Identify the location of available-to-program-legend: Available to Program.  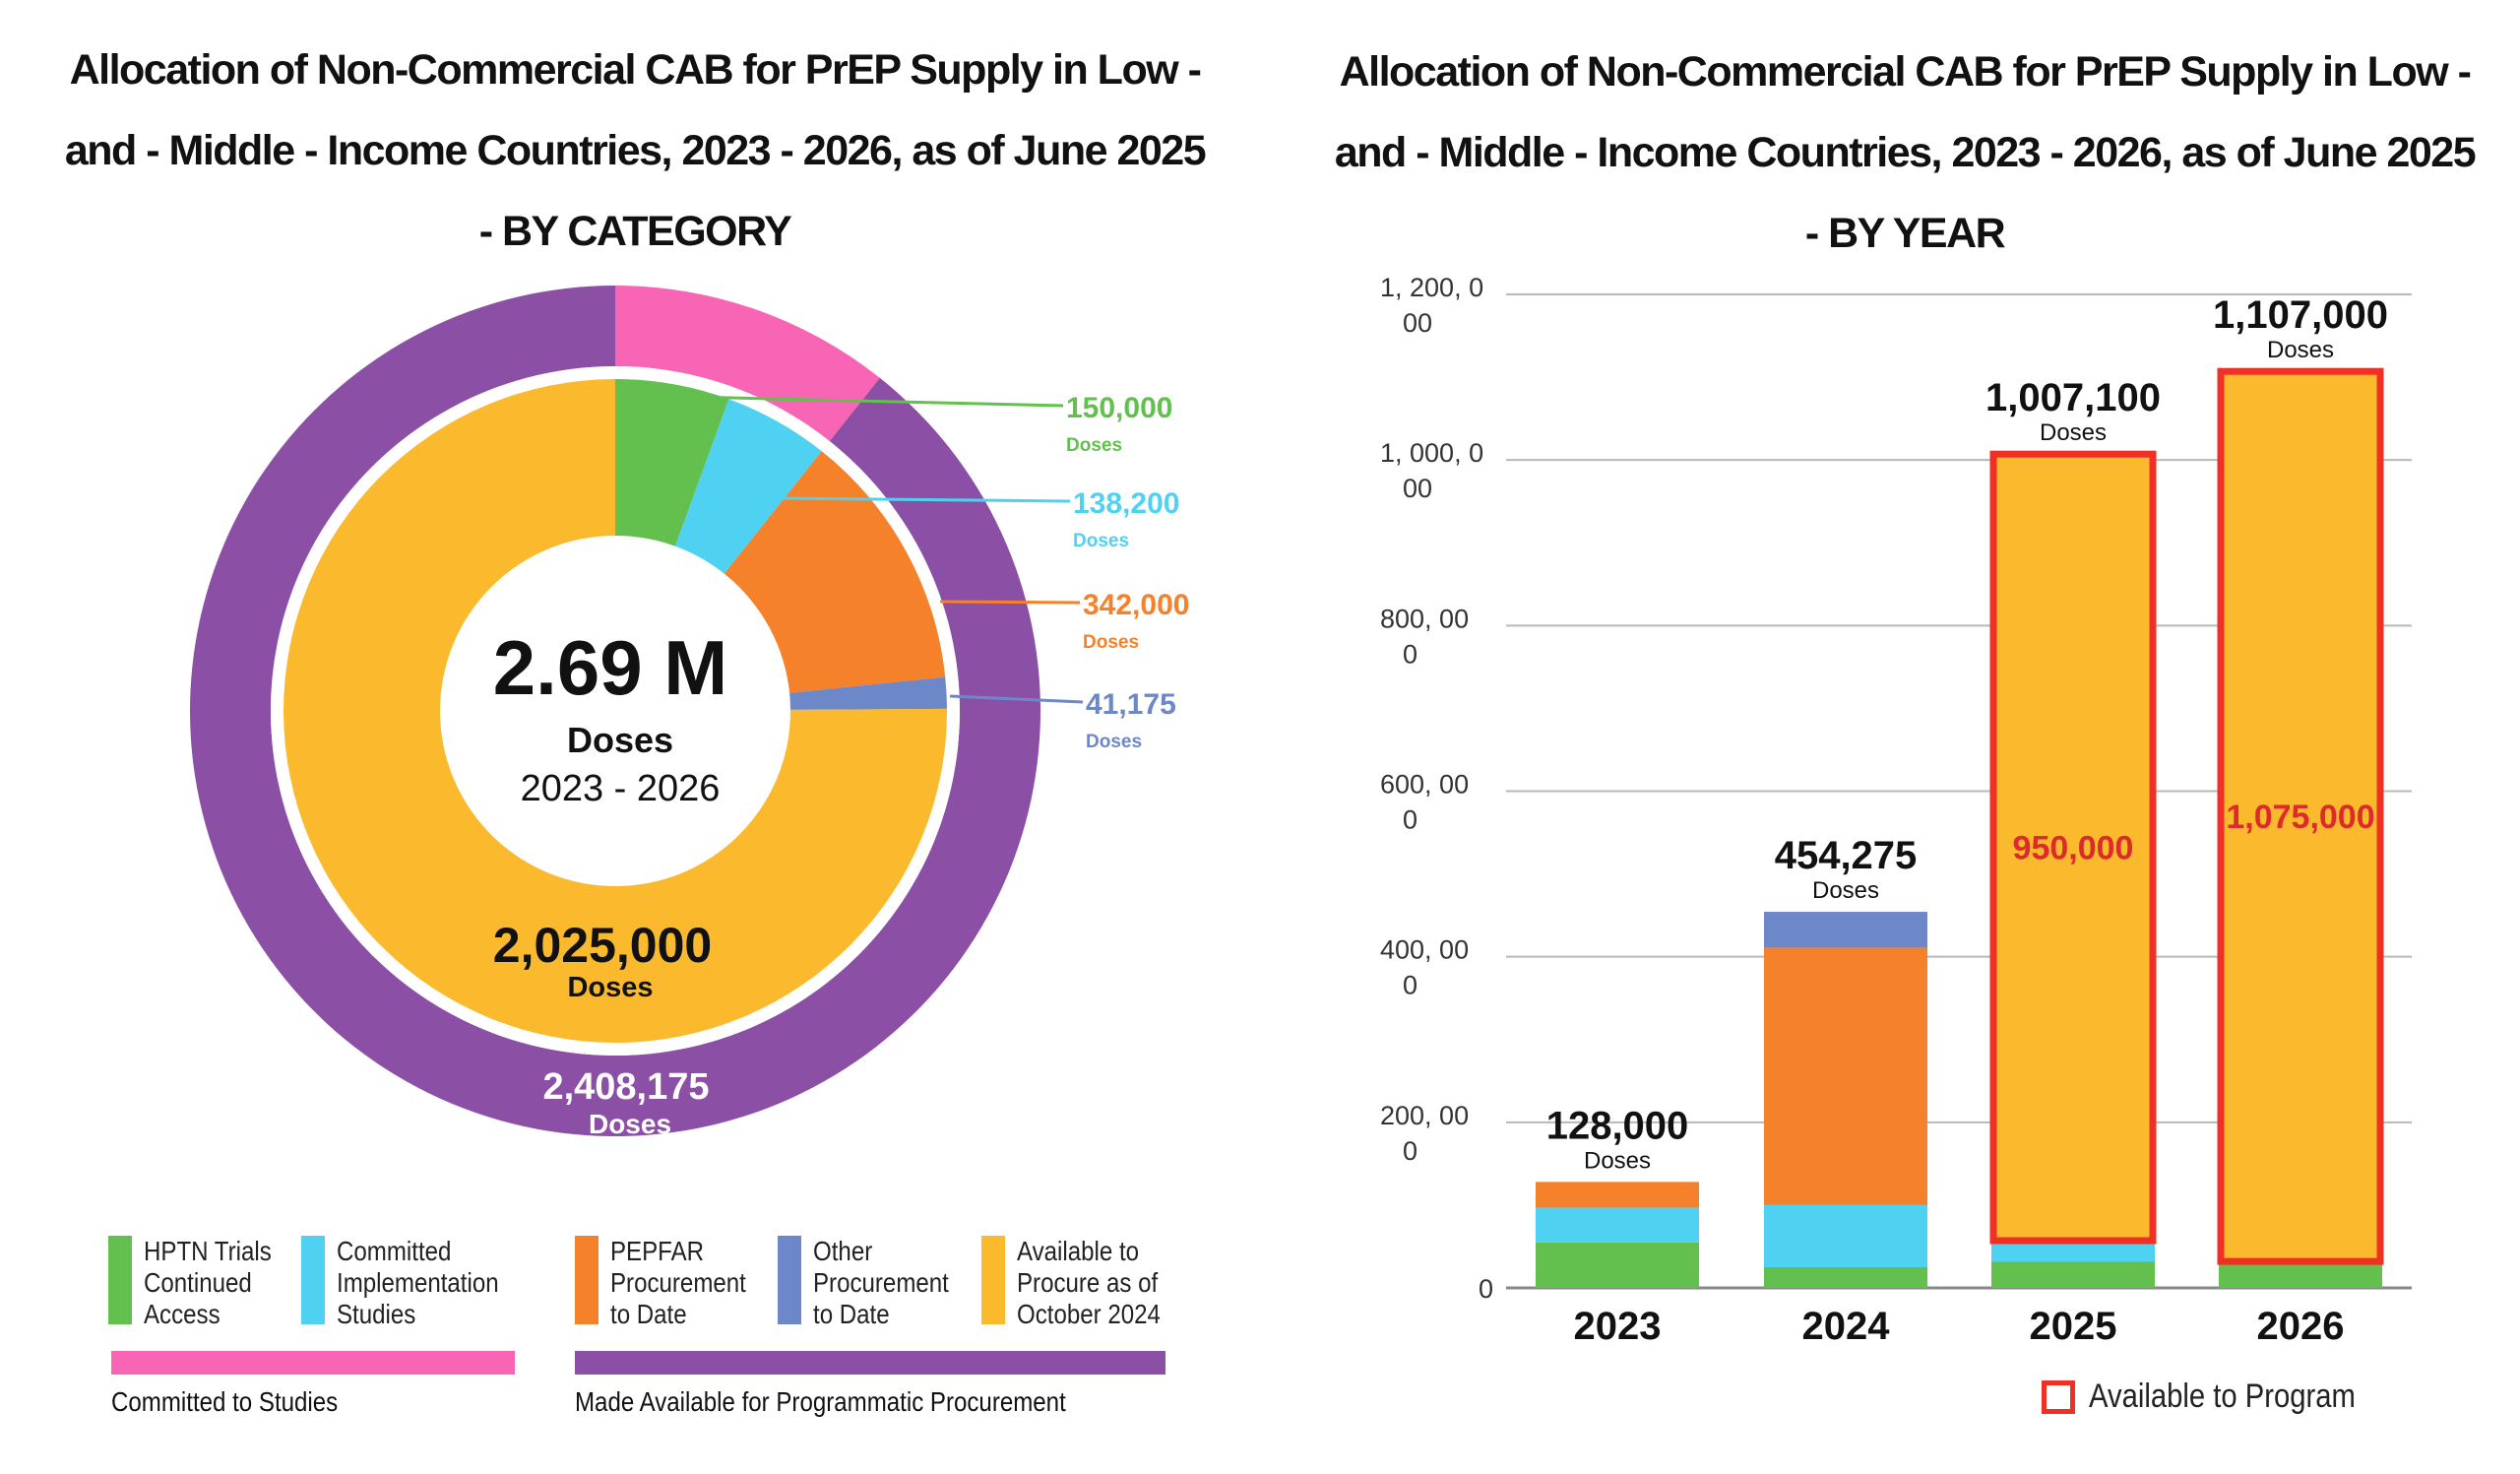
(2220, 1397).